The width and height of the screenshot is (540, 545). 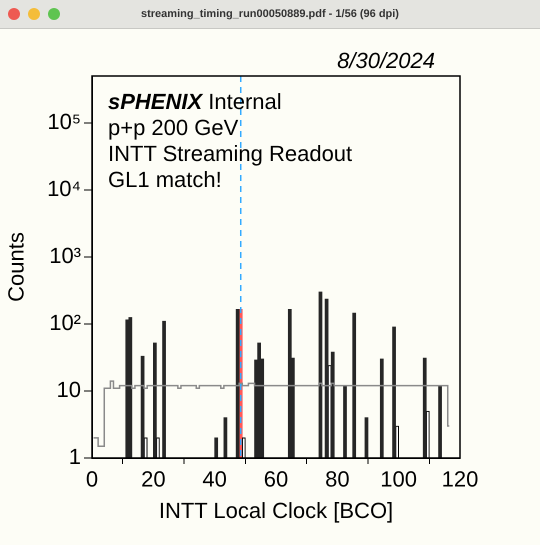 What do you see at coordinates (64, 188) in the screenshot?
I see `y-tick-label: 10⁴` at bounding box center [64, 188].